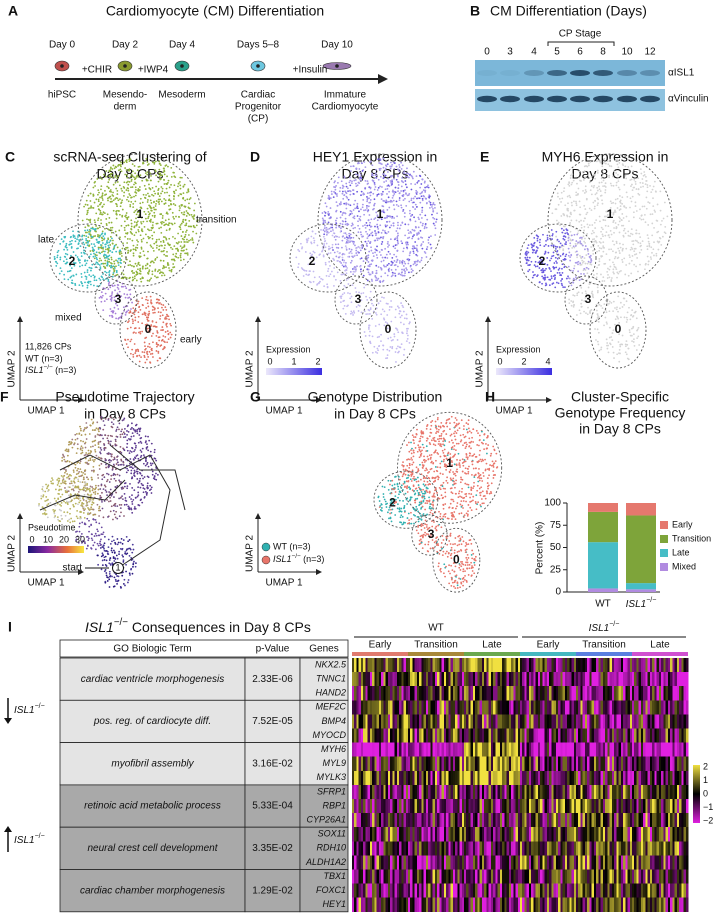 This screenshot has height=922, width=727. What do you see at coordinates (68, 318) in the screenshot?
I see `cluster-name: mixed` at bounding box center [68, 318].